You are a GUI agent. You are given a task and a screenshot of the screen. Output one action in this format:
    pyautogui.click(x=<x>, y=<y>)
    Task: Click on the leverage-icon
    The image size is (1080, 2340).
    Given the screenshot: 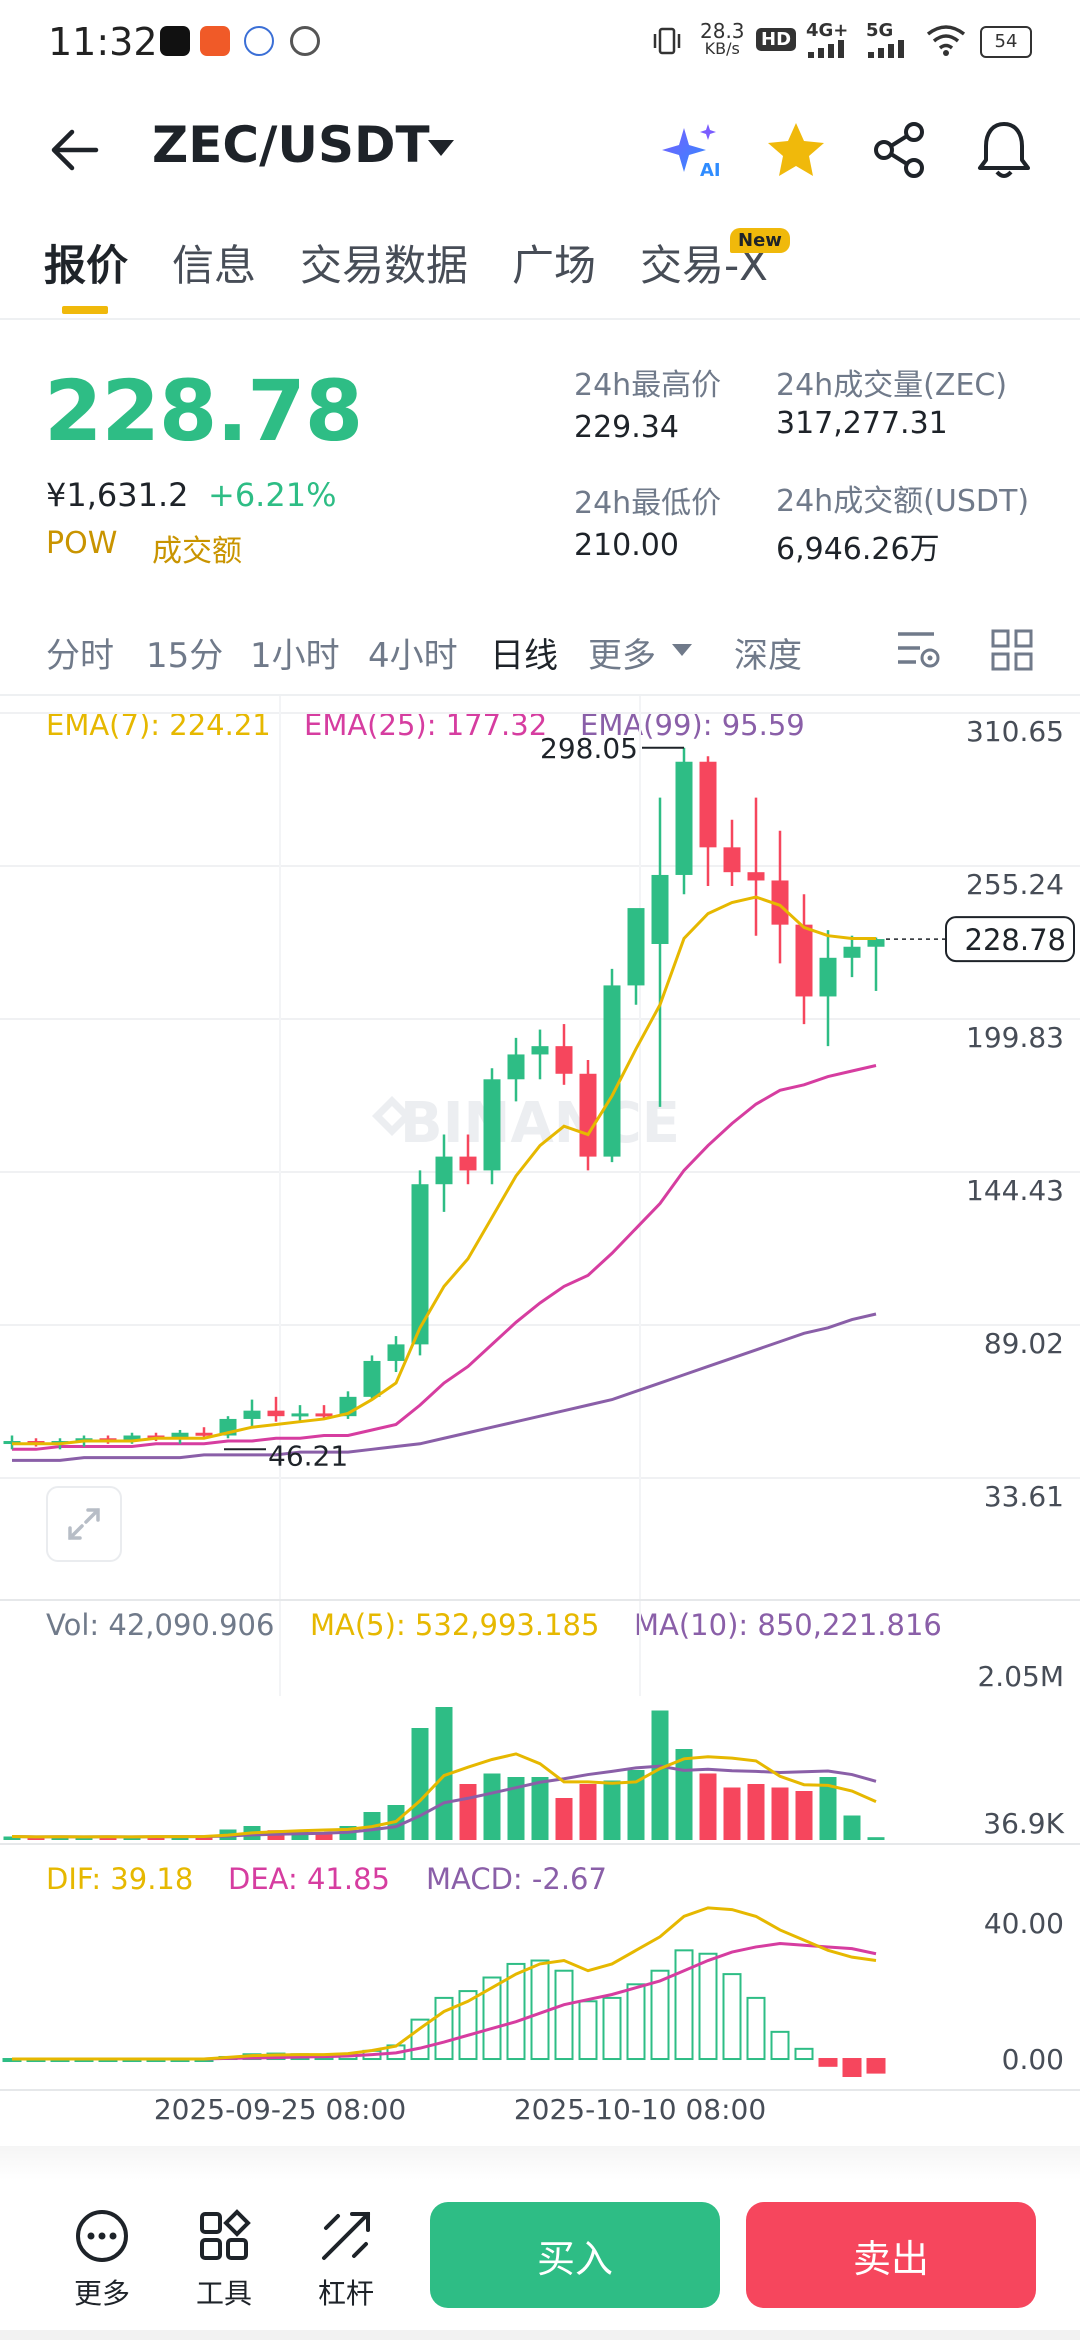 What is the action you would take?
    pyautogui.click(x=346, y=2236)
    